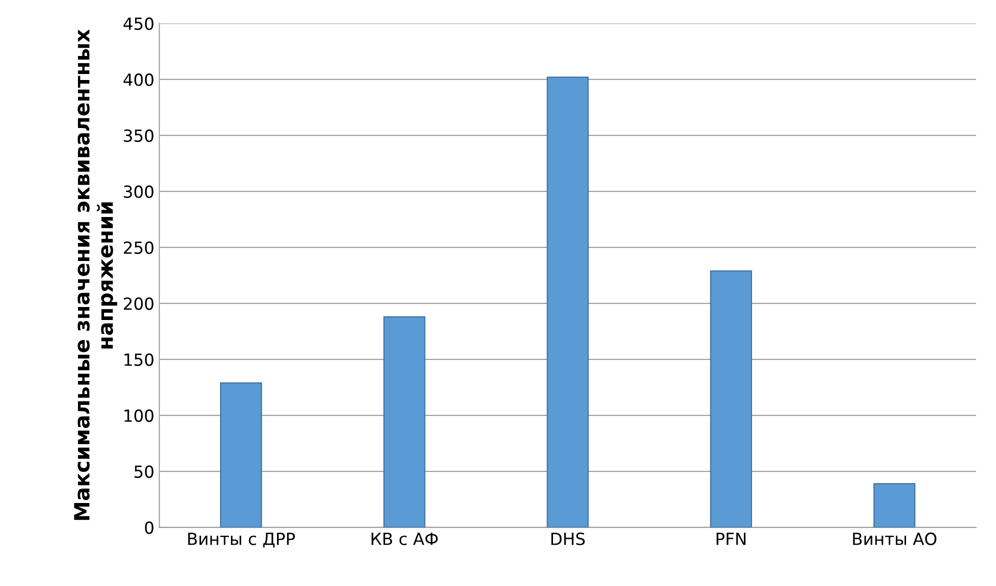  I want to click on y-tick-label: 400, so click(139, 79).